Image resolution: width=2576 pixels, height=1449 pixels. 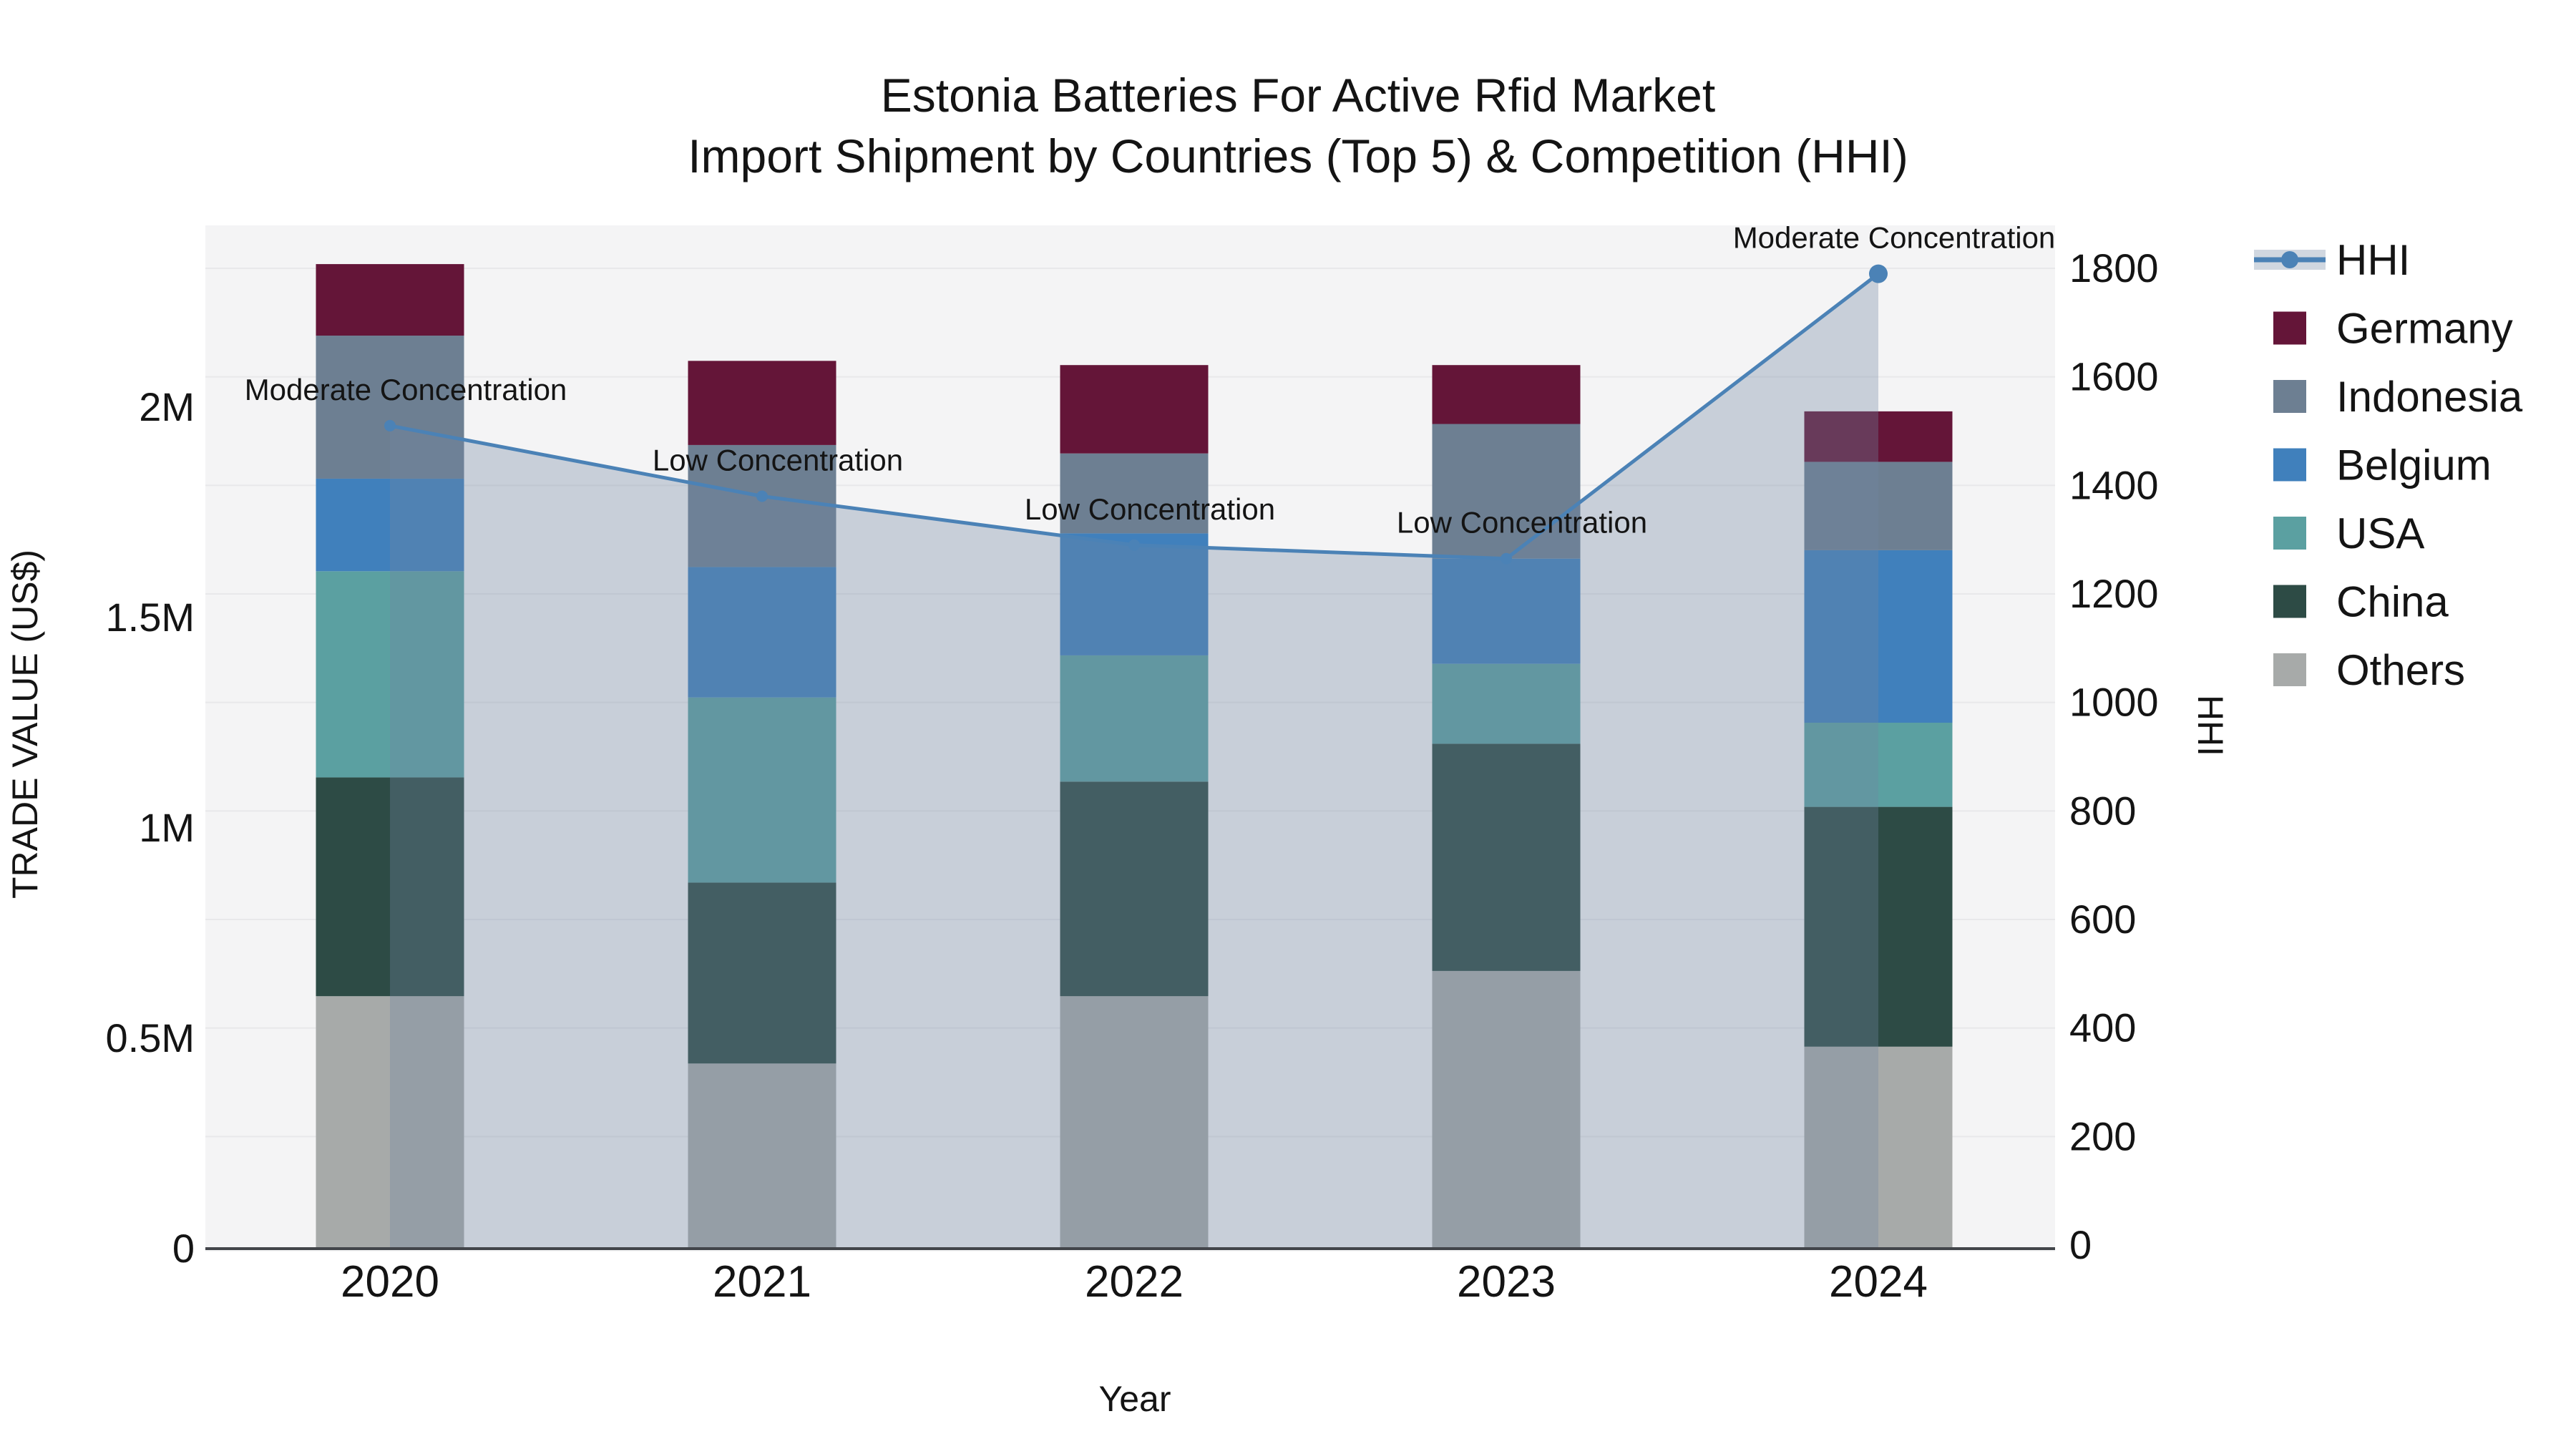 I want to click on legend-label-indonesia: Indonesia, so click(x=2429, y=397).